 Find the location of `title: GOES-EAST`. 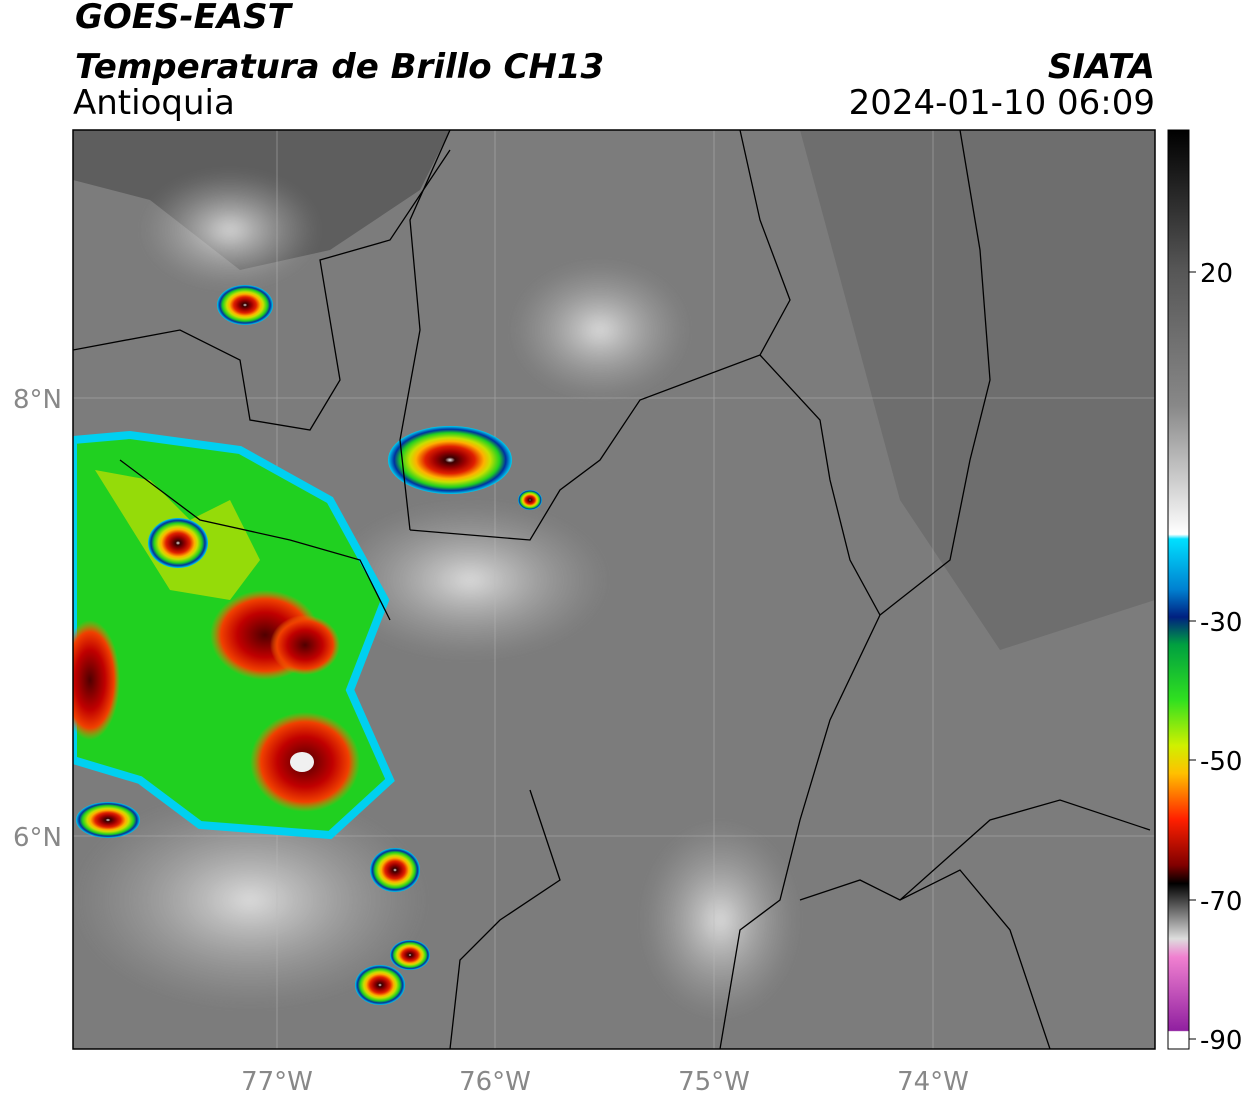

title: GOES-EAST is located at coordinates (184, 18).